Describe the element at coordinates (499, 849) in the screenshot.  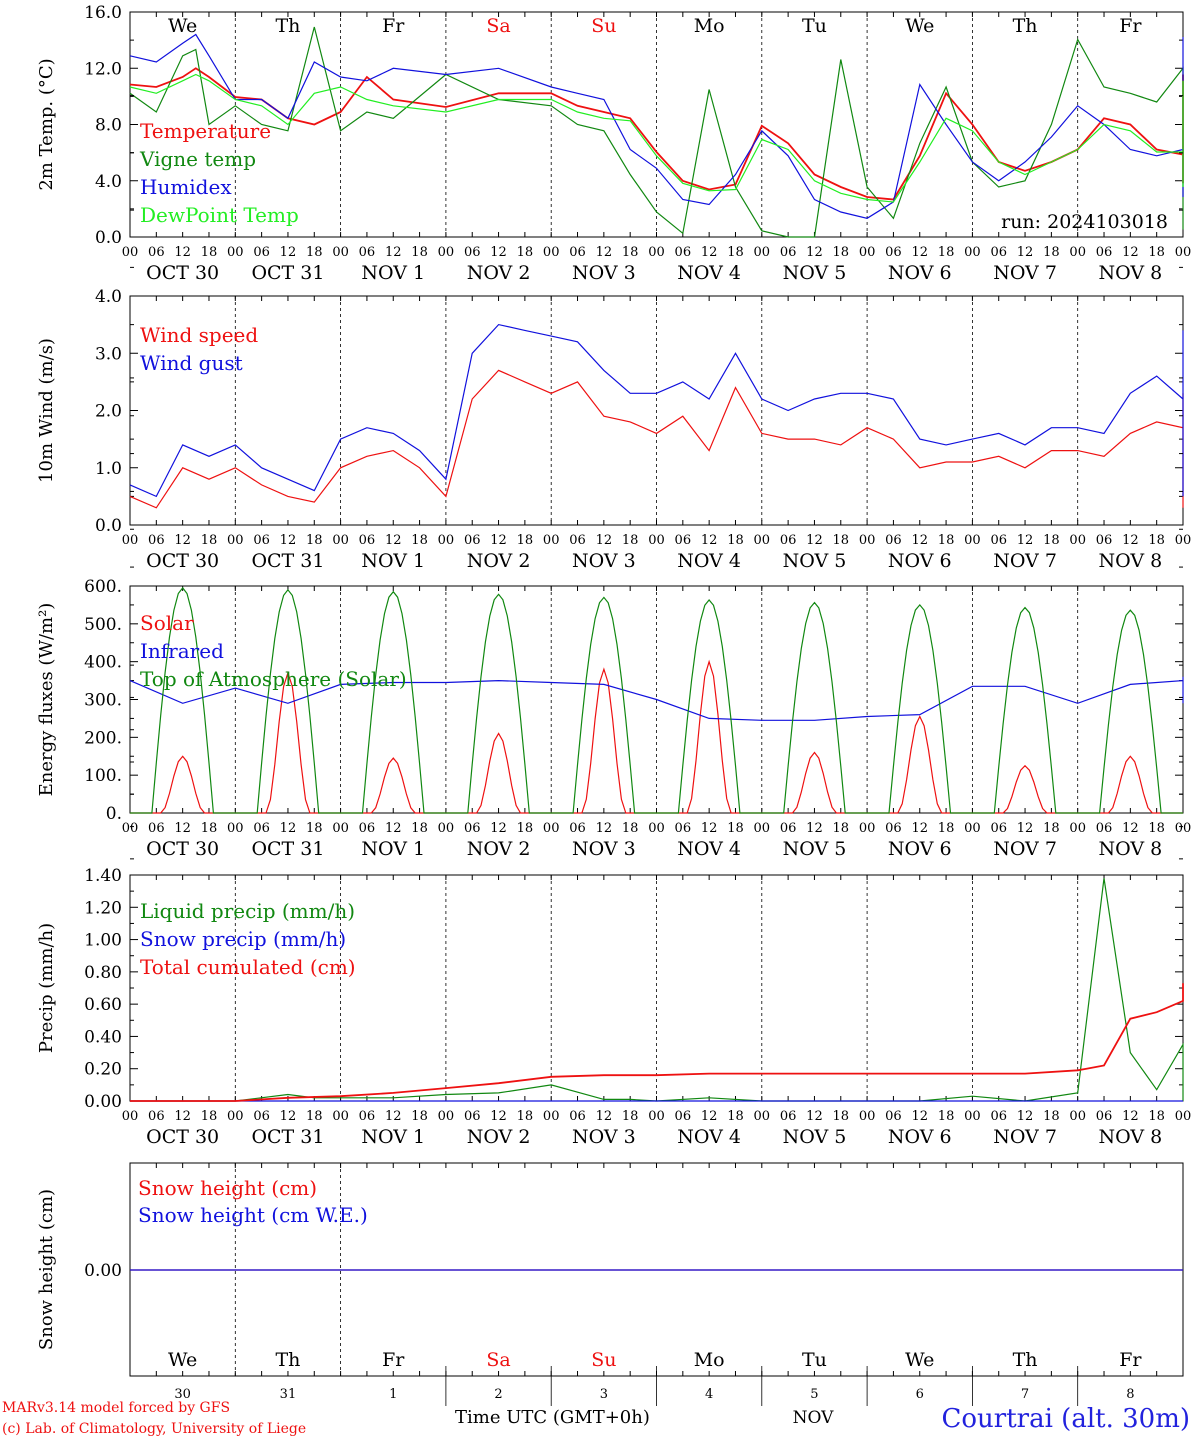
I see `date-label: NOV 2` at that location.